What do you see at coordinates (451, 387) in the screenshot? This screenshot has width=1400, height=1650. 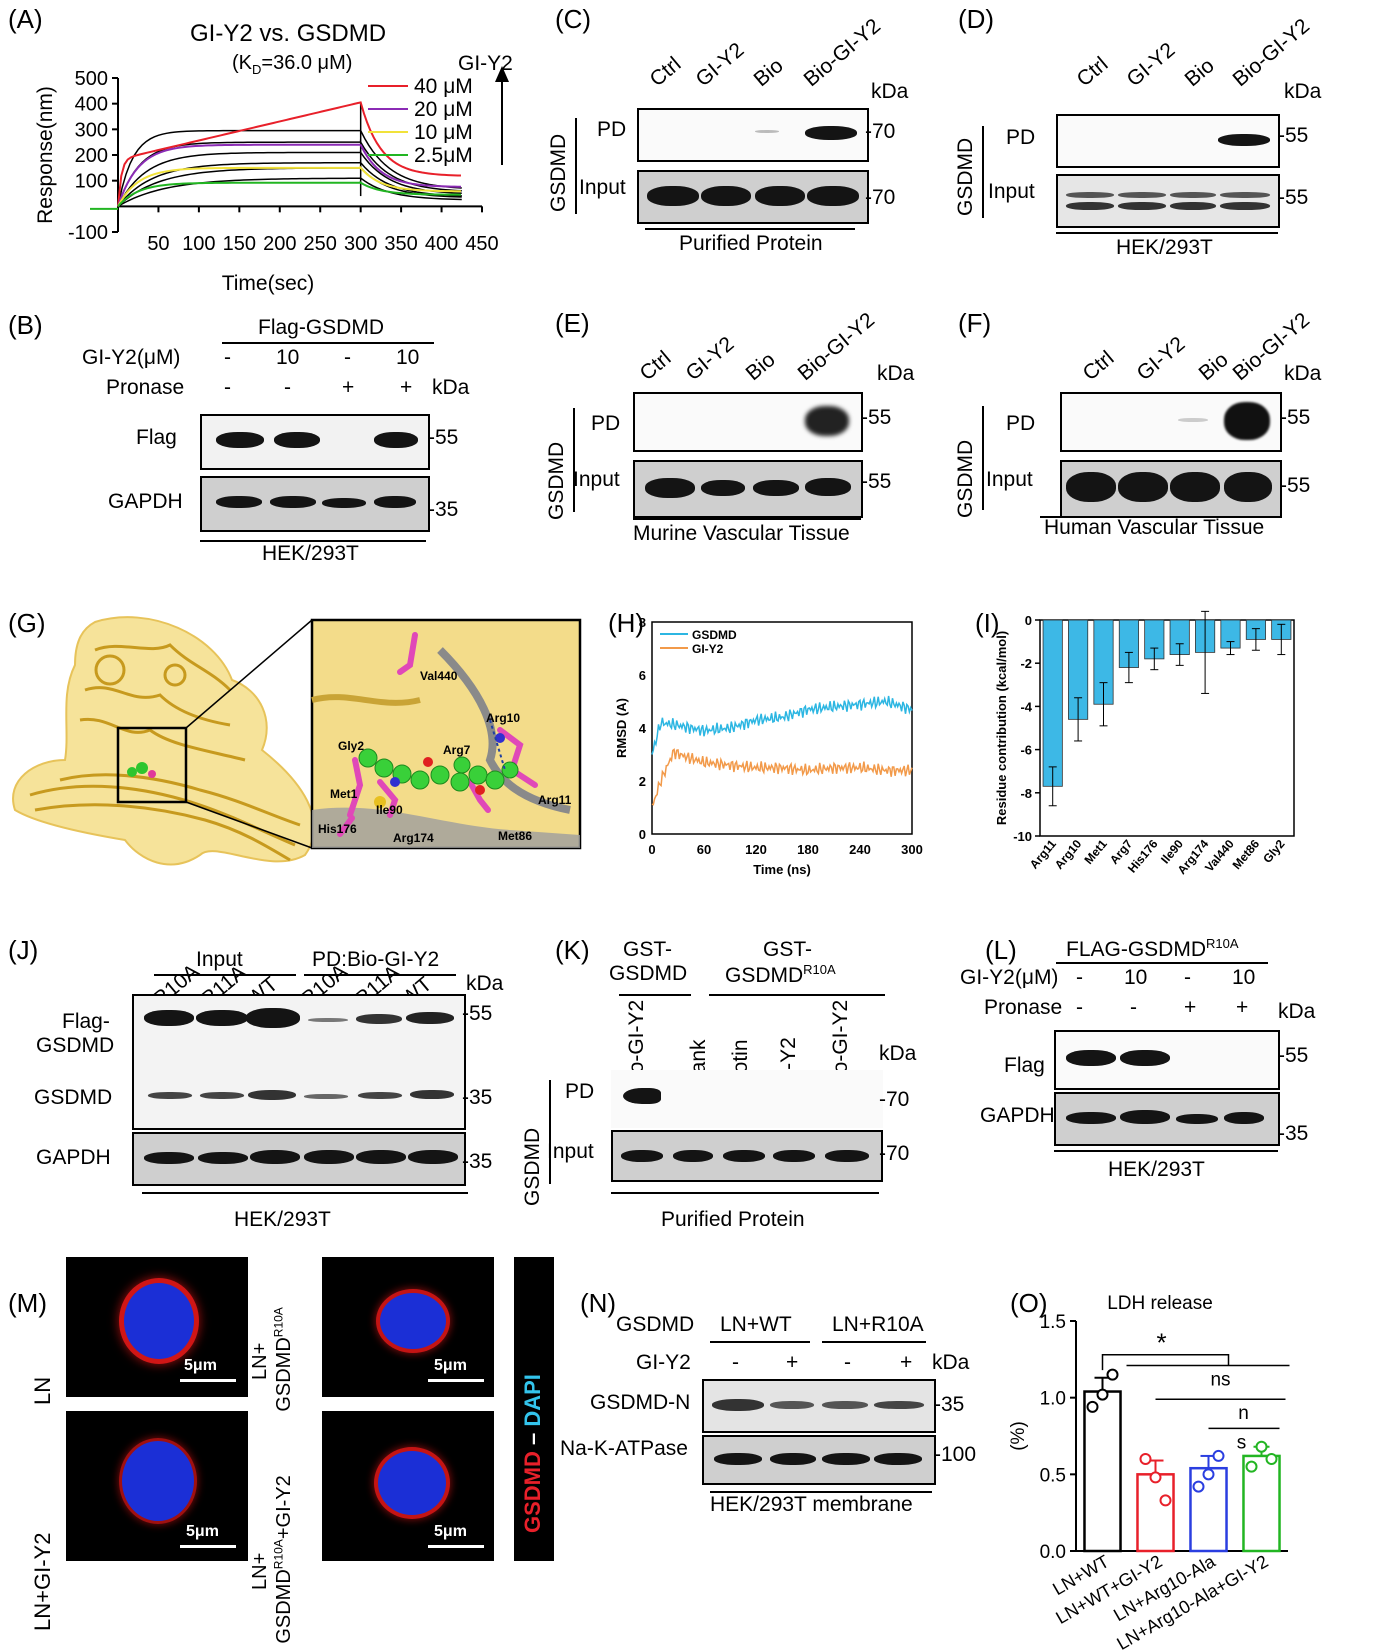 I see `b-kda: kDa` at bounding box center [451, 387].